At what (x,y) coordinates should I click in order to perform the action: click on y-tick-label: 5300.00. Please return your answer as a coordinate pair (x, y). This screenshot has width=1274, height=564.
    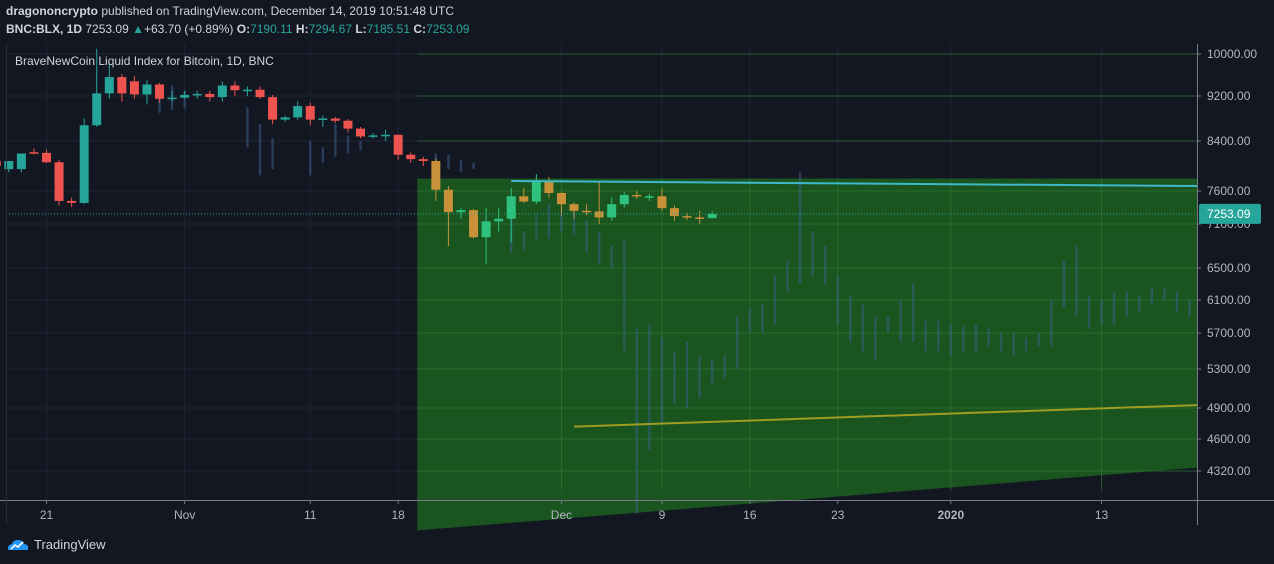
    Looking at the image, I should click on (1229, 369).